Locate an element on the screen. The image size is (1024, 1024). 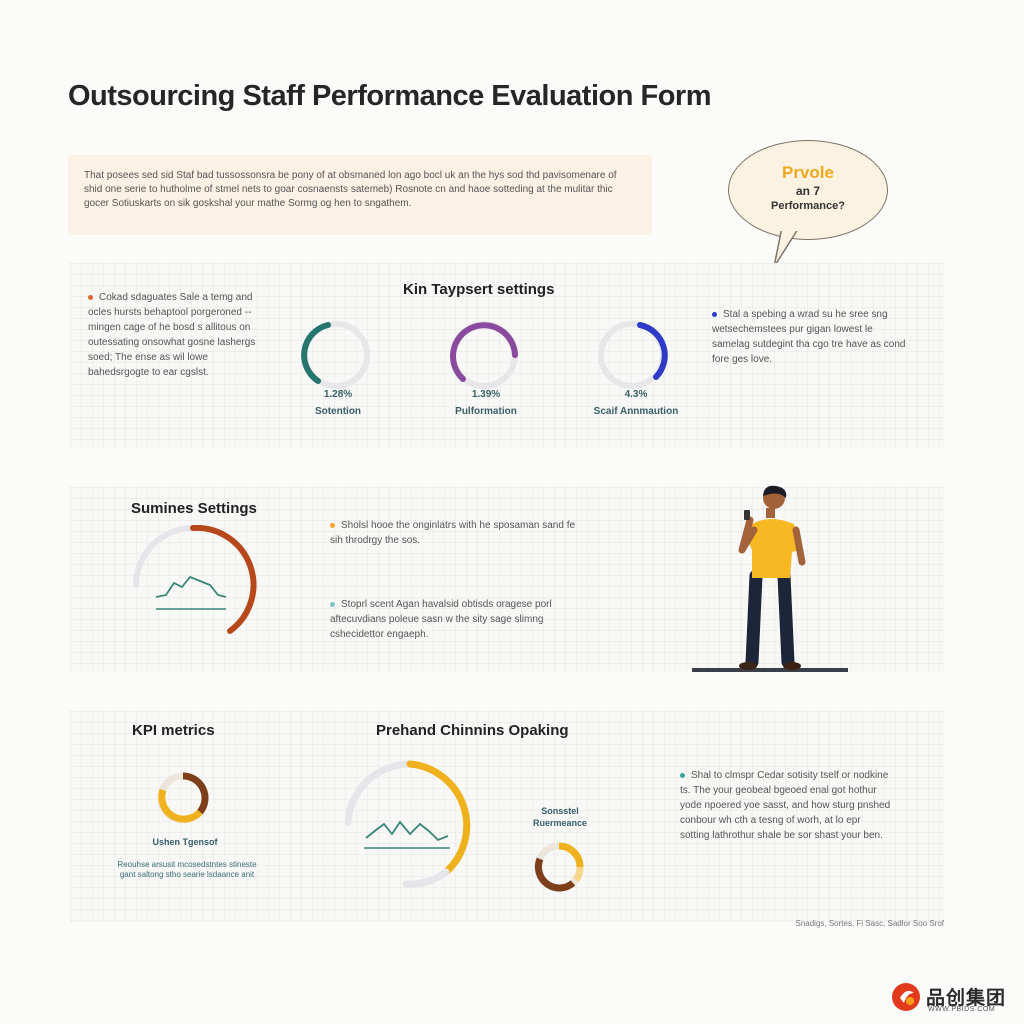
brand-url: WWW.PBIDS.COM is located at coordinates (962, 1009).